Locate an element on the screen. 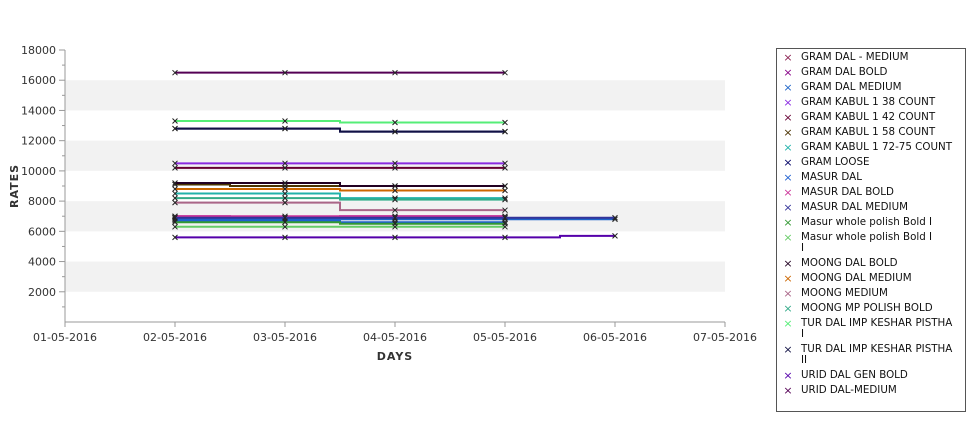 The image size is (975, 429). y-tick-label: 6000 is located at coordinates (42, 231).